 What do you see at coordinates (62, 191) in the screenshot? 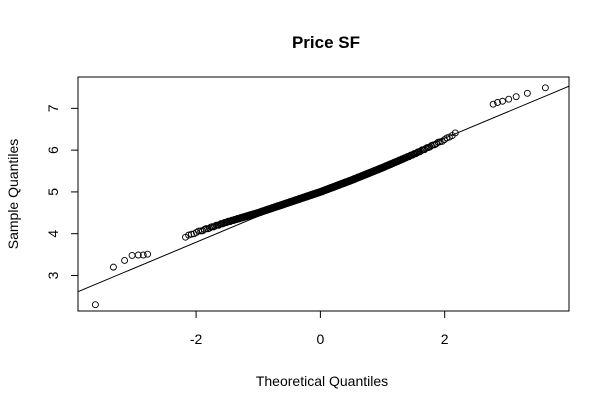
I see `y-axis: 3 4 5 6 7` at bounding box center [62, 191].